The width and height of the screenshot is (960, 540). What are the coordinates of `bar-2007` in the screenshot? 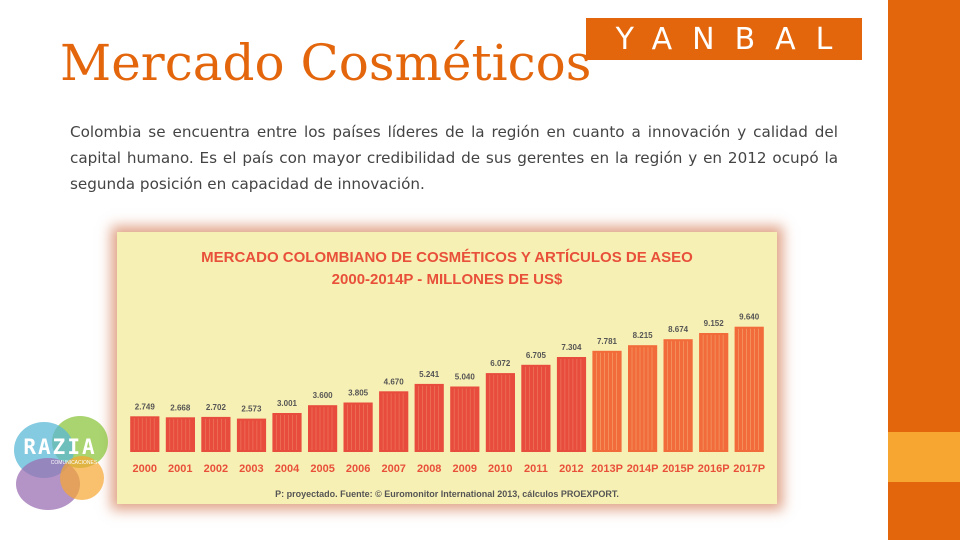 It's located at (394, 421).